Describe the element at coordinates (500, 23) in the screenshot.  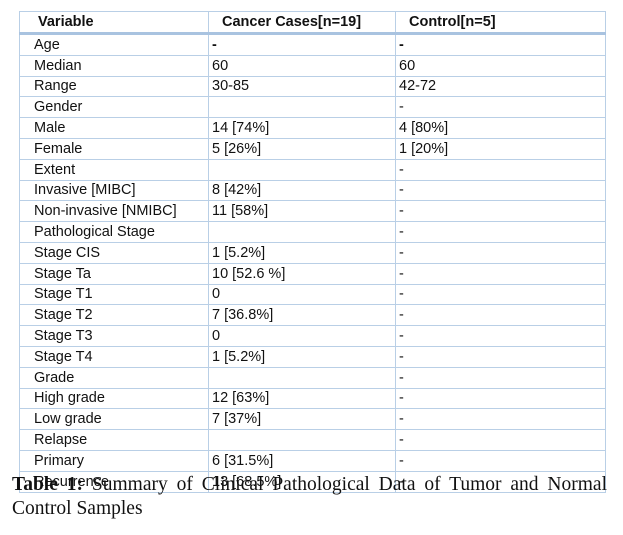
I see `header-control: Control[n=5]` at that location.